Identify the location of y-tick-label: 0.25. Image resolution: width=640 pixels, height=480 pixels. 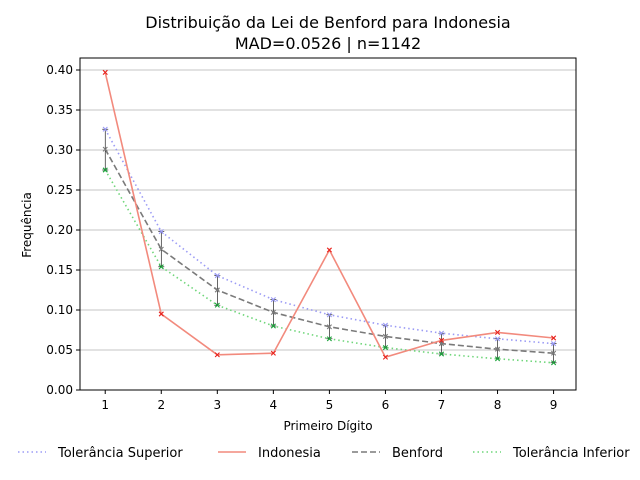
(59, 190).